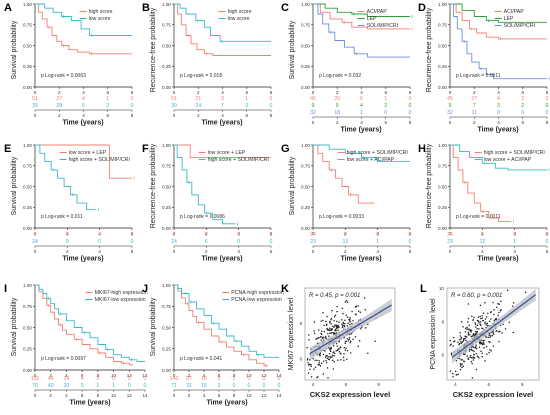 The width and height of the screenshot is (550, 415). Describe the element at coordinates (360, 130) in the screenshot. I see `x-axis-label: Time (years)` at that location.